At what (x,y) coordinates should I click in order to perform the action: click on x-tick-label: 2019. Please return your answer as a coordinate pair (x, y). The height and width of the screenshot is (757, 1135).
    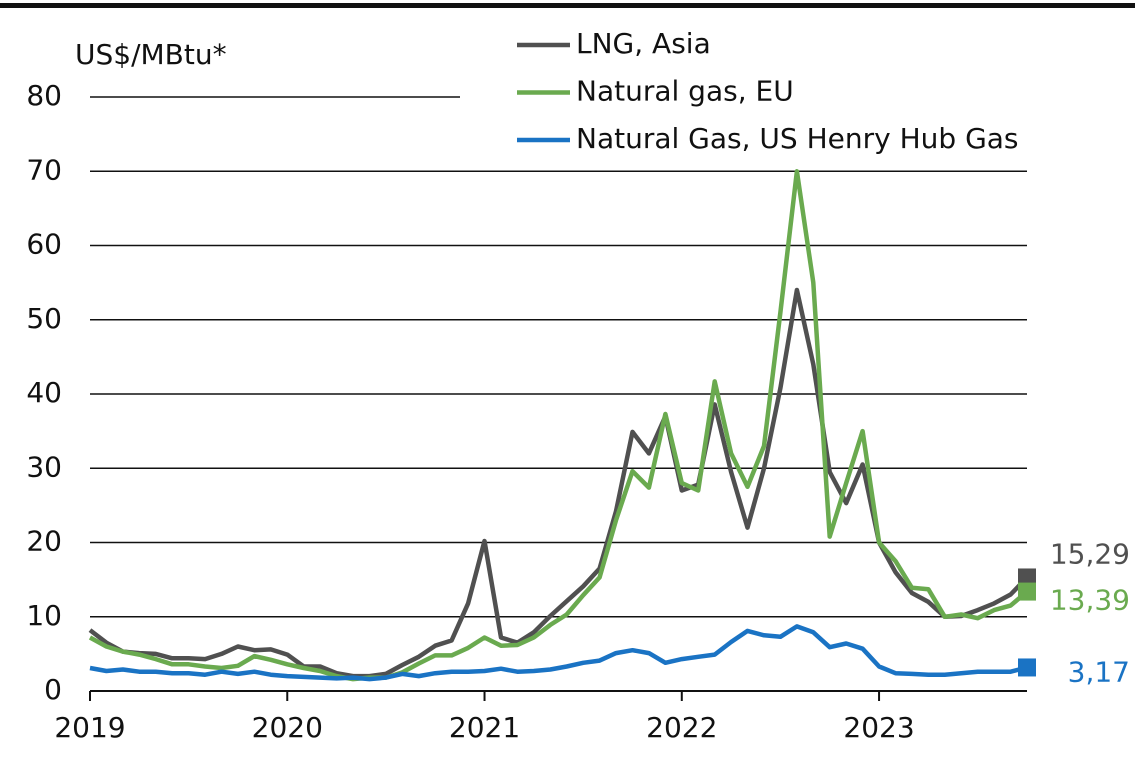
    Looking at the image, I should click on (89, 727).